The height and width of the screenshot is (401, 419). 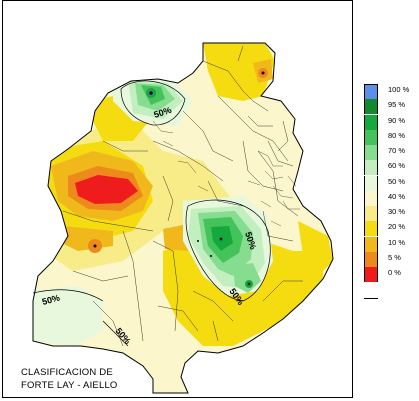 What do you see at coordinates (397, 181) in the screenshot?
I see `legend-label: 50 %` at bounding box center [397, 181].